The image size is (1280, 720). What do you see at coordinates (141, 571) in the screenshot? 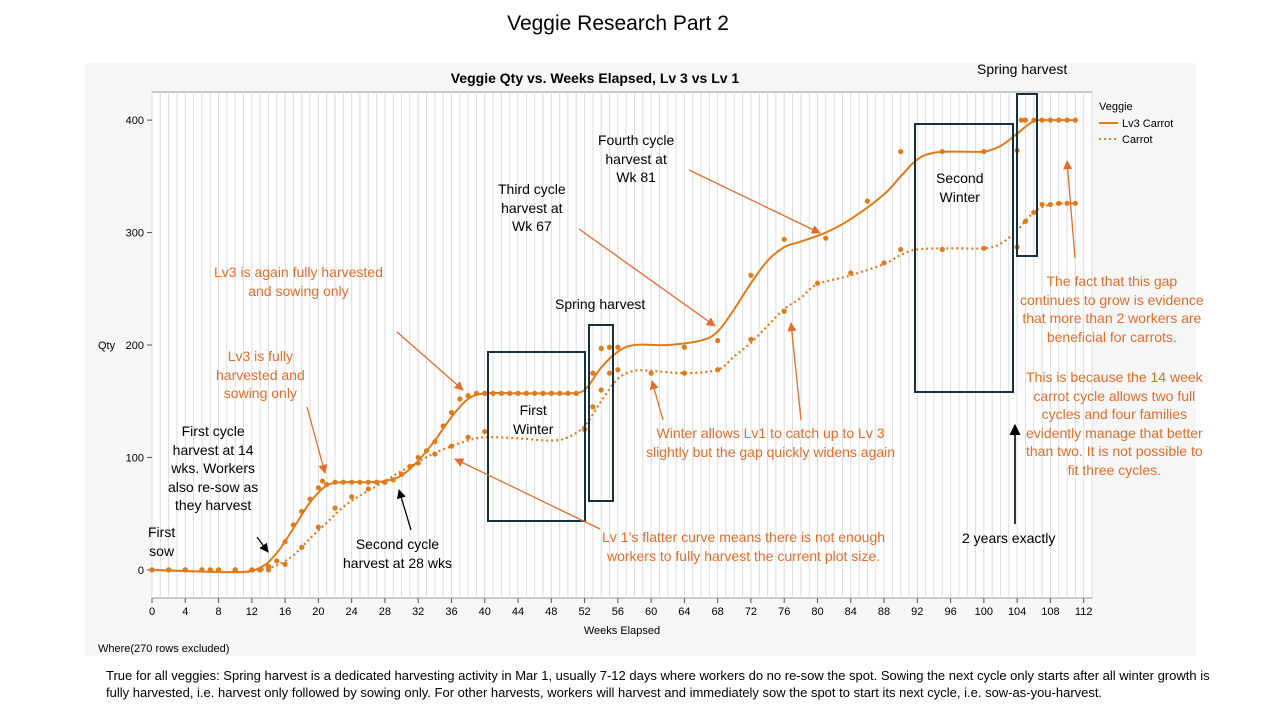
I see `y-tick-label: 0` at bounding box center [141, 571].